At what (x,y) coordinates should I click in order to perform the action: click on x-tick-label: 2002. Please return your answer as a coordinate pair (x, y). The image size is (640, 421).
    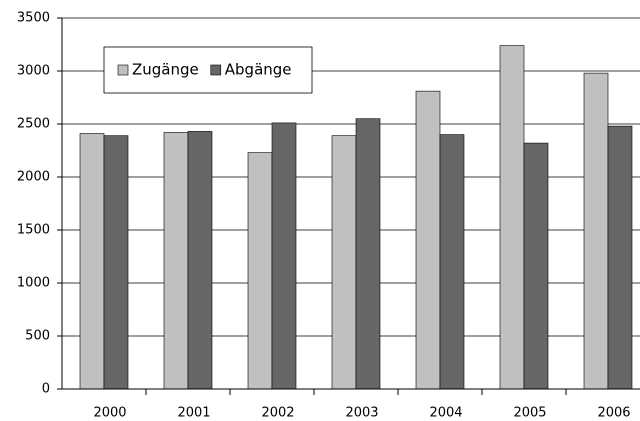
    Looking at the image, I should click on (277, 413).